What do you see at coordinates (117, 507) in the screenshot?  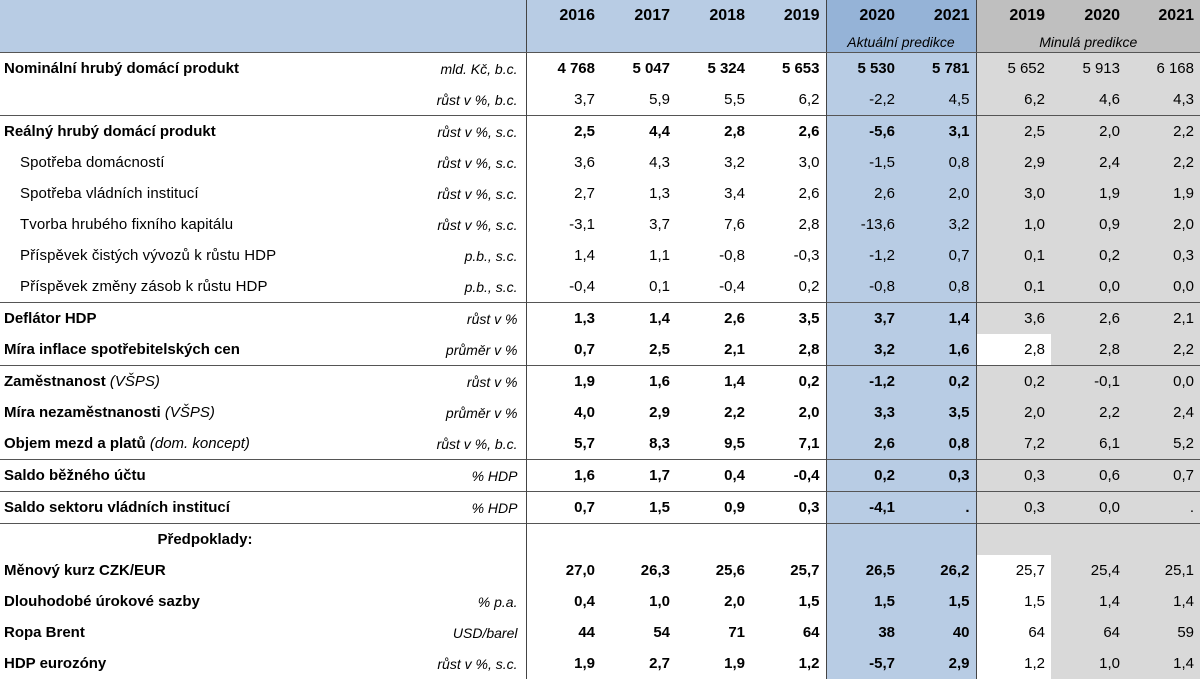 I see `row-label: Saldo sektoru vládních institucí` at bounding box center [117, 507].